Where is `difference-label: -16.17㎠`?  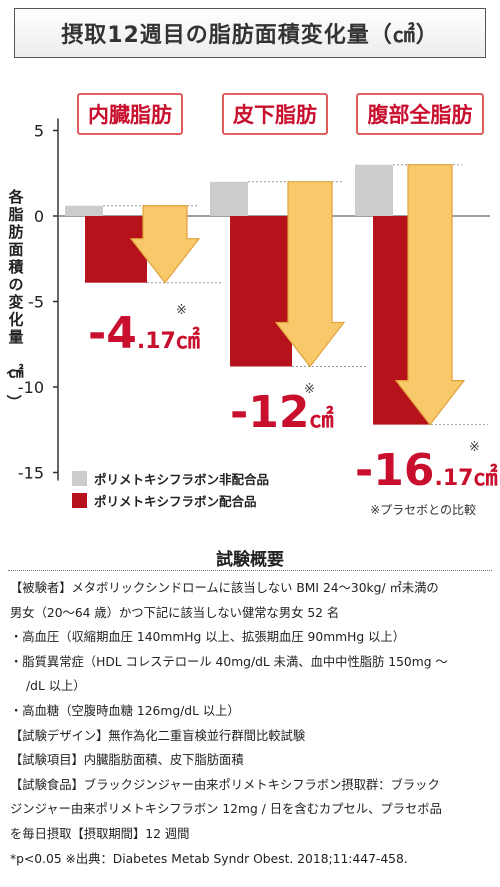
difference-label: -16.17㎠ is located at coordinates (426, 470).